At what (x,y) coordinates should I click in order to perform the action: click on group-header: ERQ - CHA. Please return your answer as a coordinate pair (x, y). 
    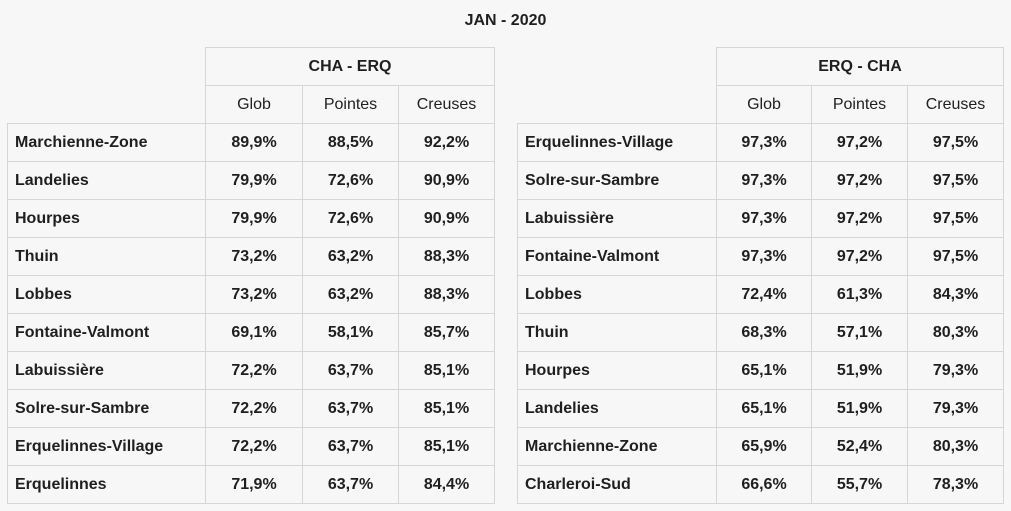
    Looking at the image, I should click on (860, 66).